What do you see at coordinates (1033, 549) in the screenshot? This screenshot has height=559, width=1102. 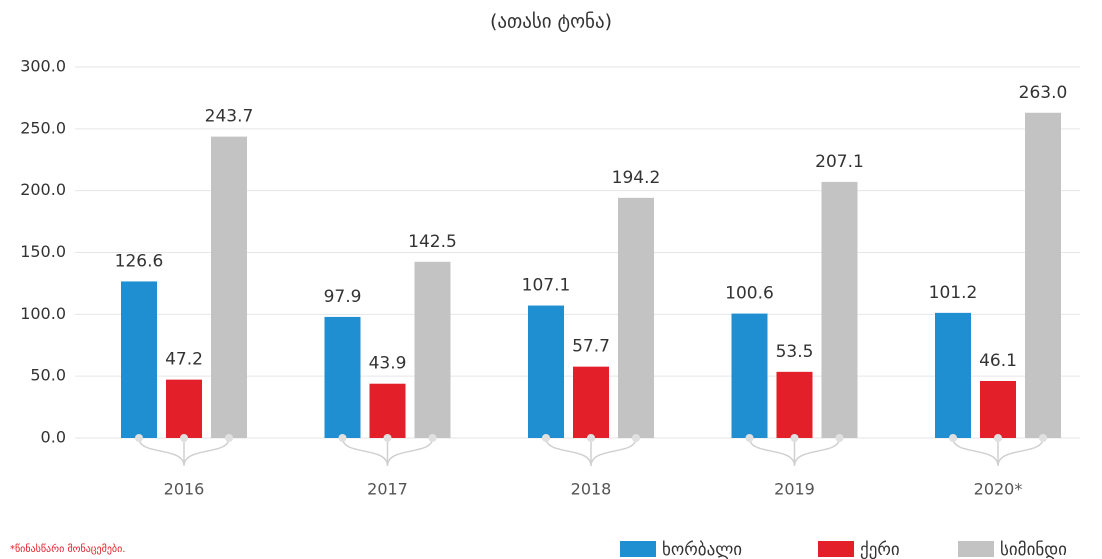 I see `legend-label: სიმინდი` at bounding box center [1033, 549].